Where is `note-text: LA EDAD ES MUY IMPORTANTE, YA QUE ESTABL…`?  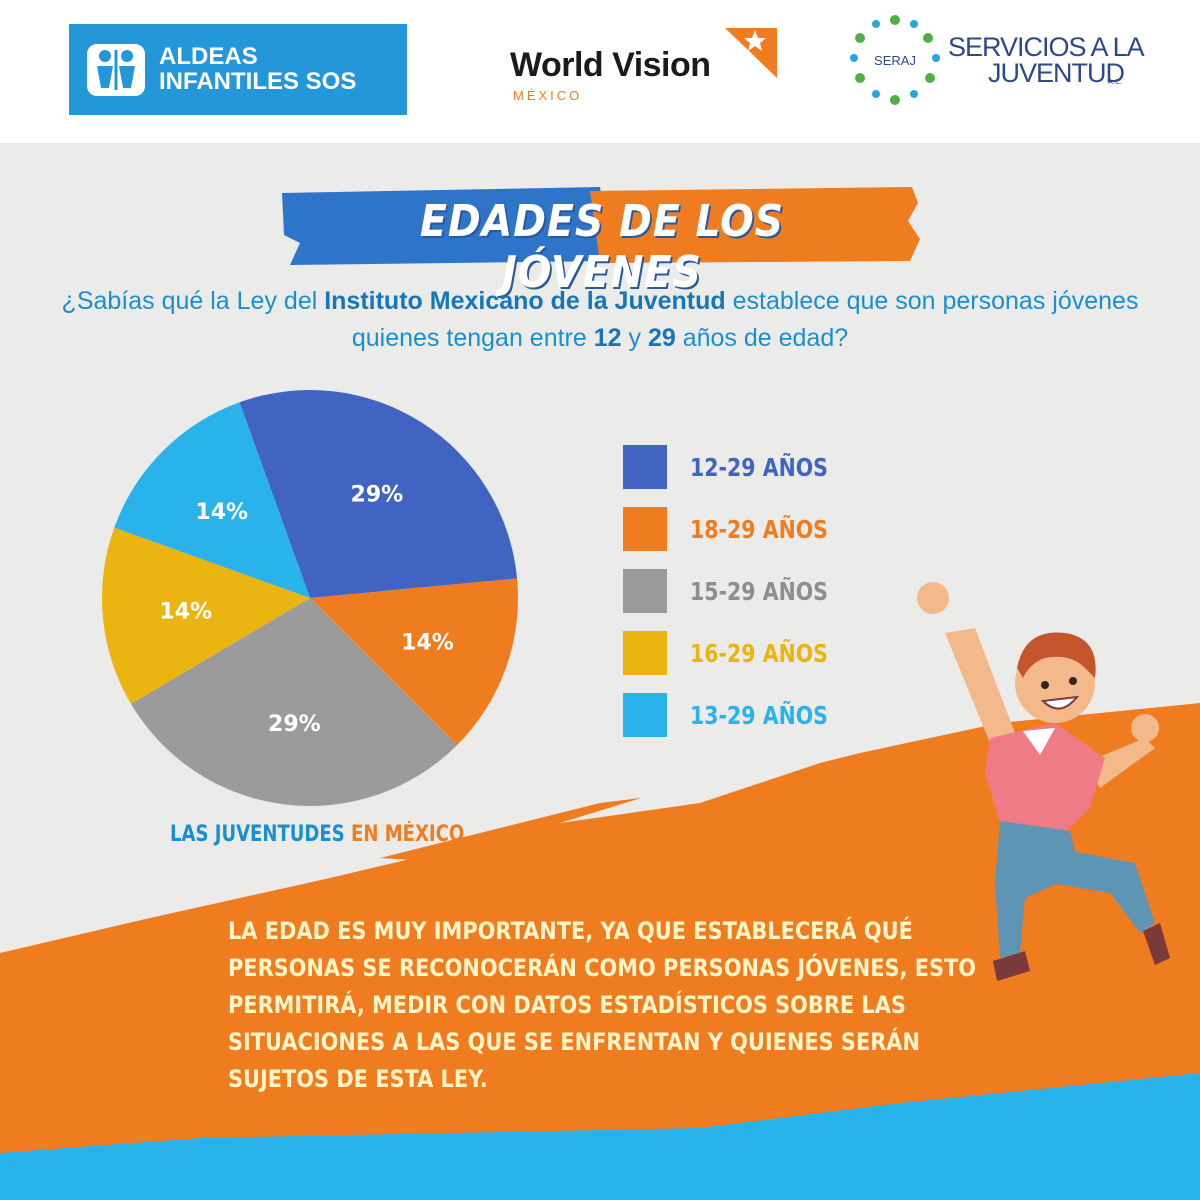
note-text: LA EDAD ES MUY IMPORTANTE, YA QUE ESTABL… is located at coordinates (602, 1005).